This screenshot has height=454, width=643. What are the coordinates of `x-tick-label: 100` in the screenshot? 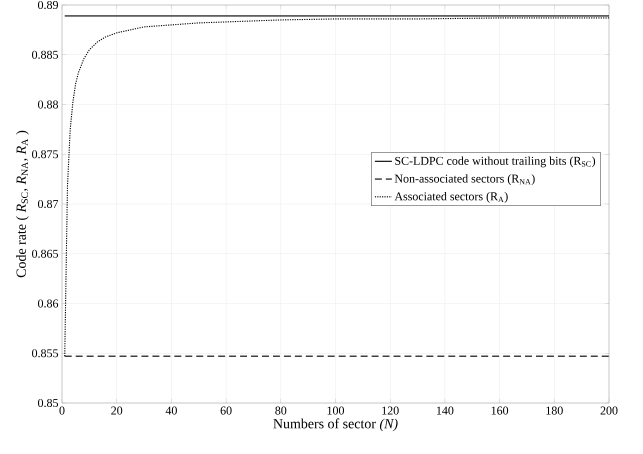 It's located at (336, 410).